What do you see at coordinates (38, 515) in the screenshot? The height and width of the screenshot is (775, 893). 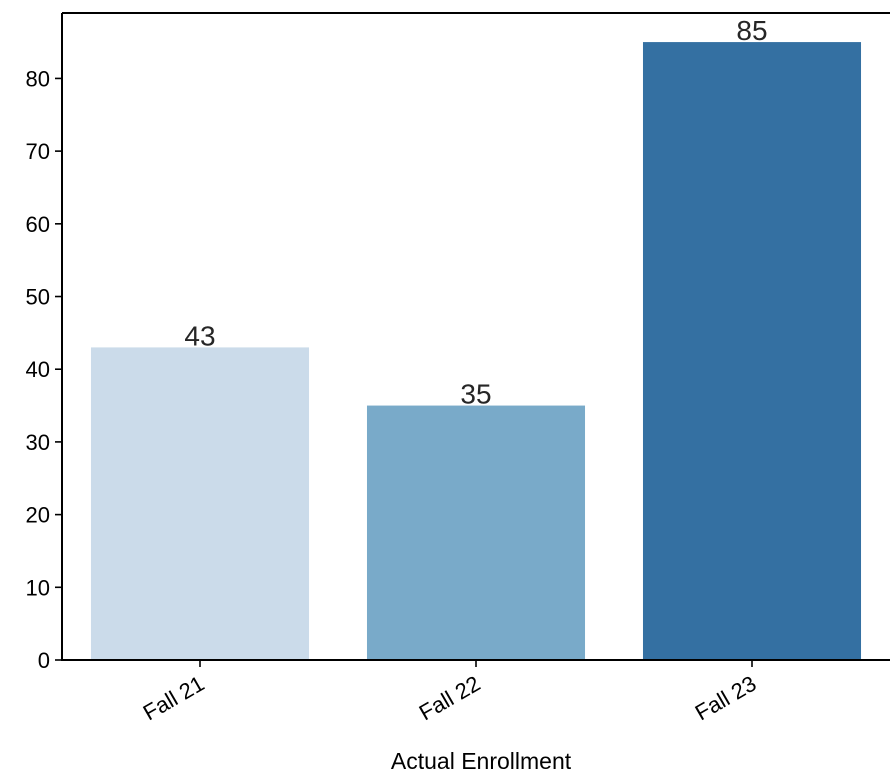 I see `y-tick-label: 20` at bounding box center [38, 515].